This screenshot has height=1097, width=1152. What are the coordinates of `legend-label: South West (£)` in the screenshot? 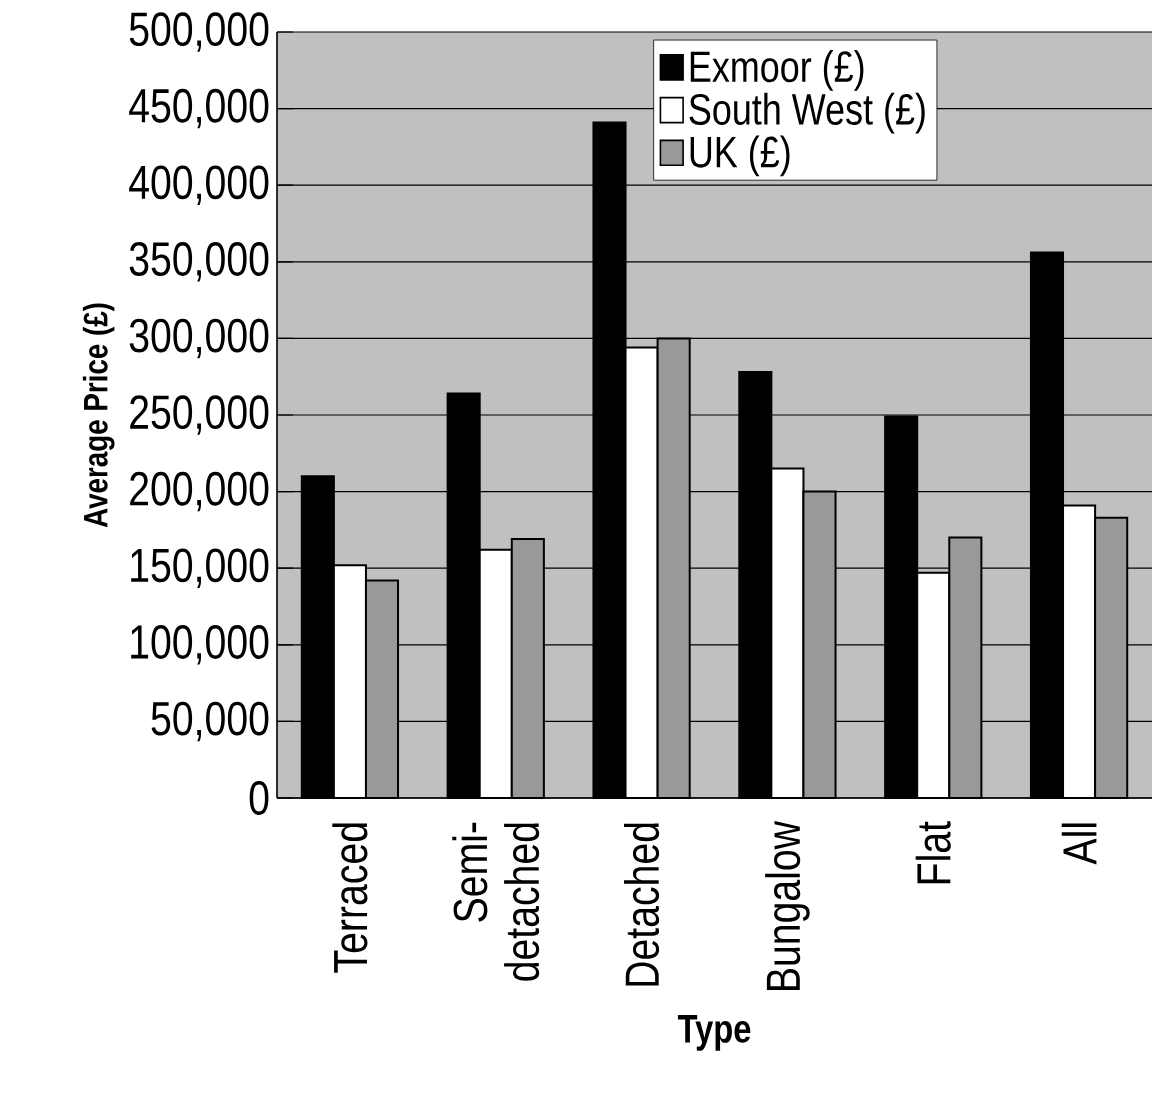 It's located at (807, 113).